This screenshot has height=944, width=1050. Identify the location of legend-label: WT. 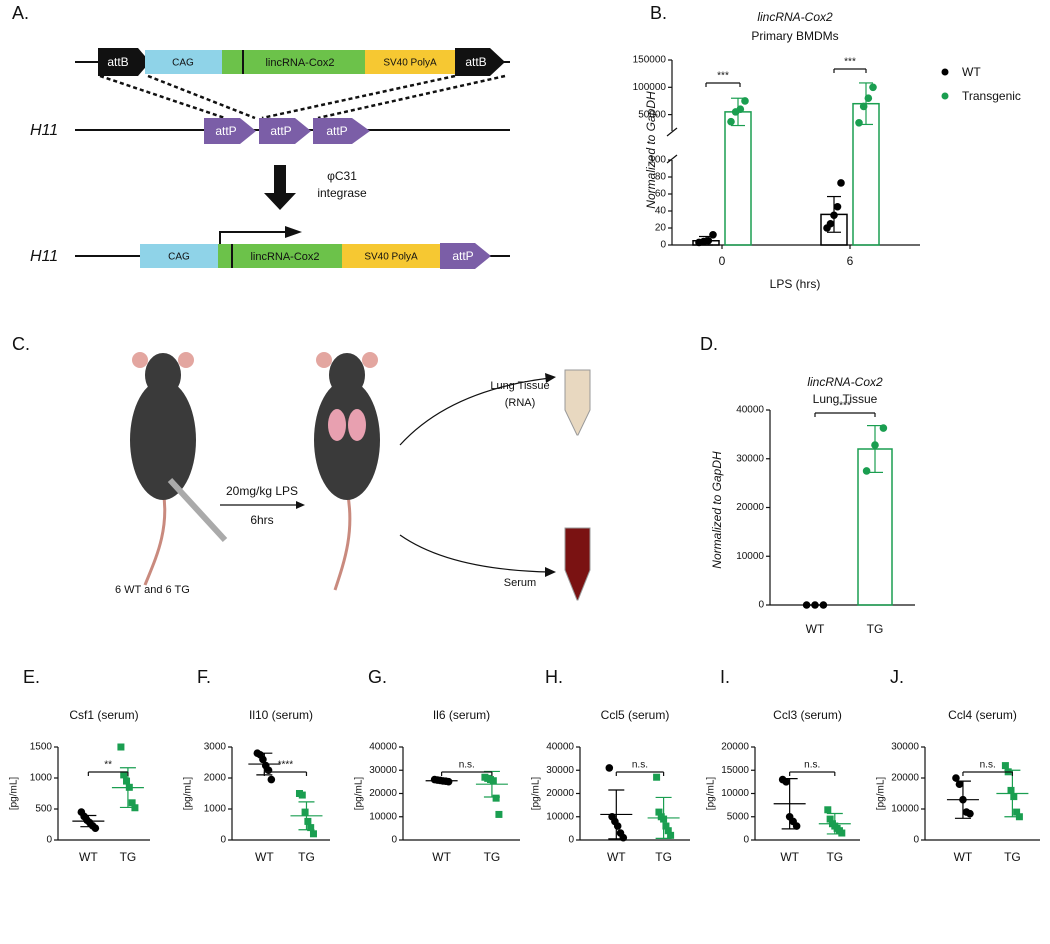
(971, 72).